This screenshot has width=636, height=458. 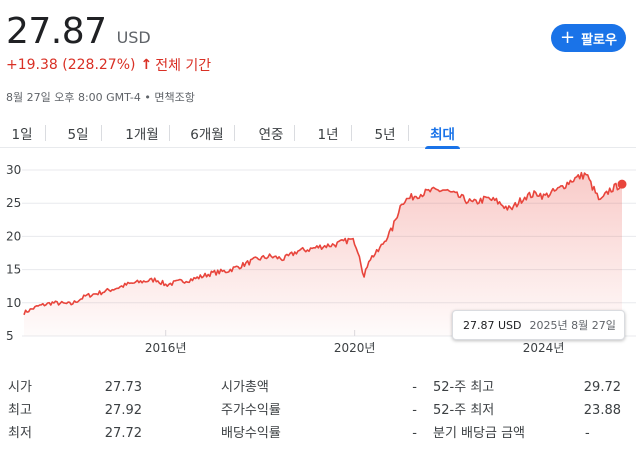 I want to click on stat-value: 27.92, so click(x=123, y=410).